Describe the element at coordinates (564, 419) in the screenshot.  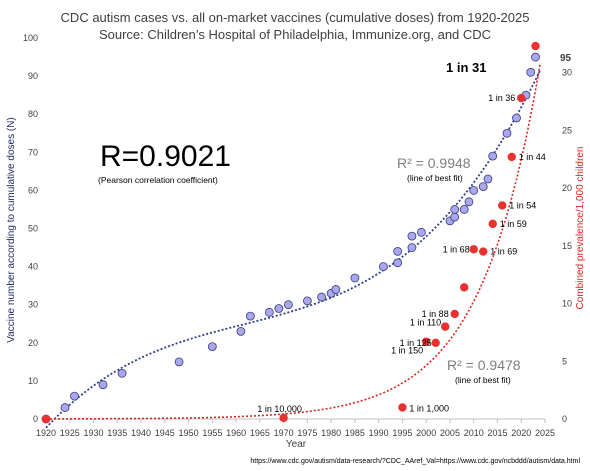
I see `y-tick-label-right: 0` at that location.